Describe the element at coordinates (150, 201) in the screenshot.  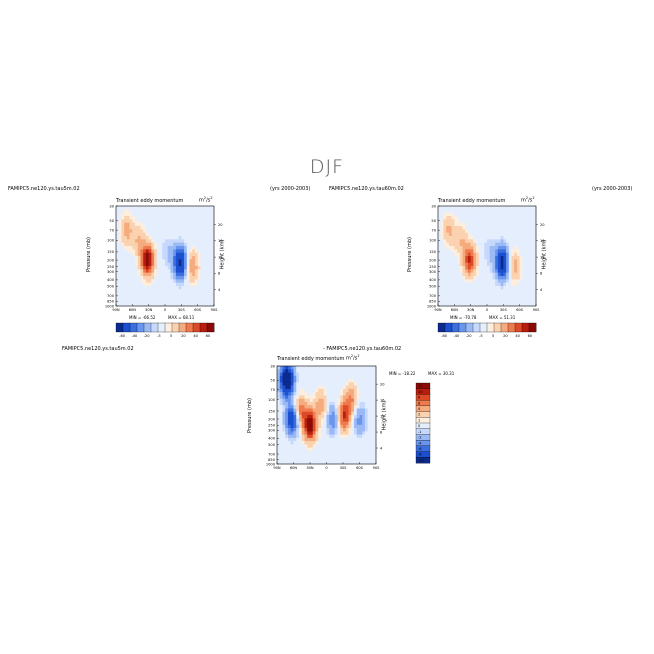
I see `panel-1-title: Transient eddy momentum` at that location.